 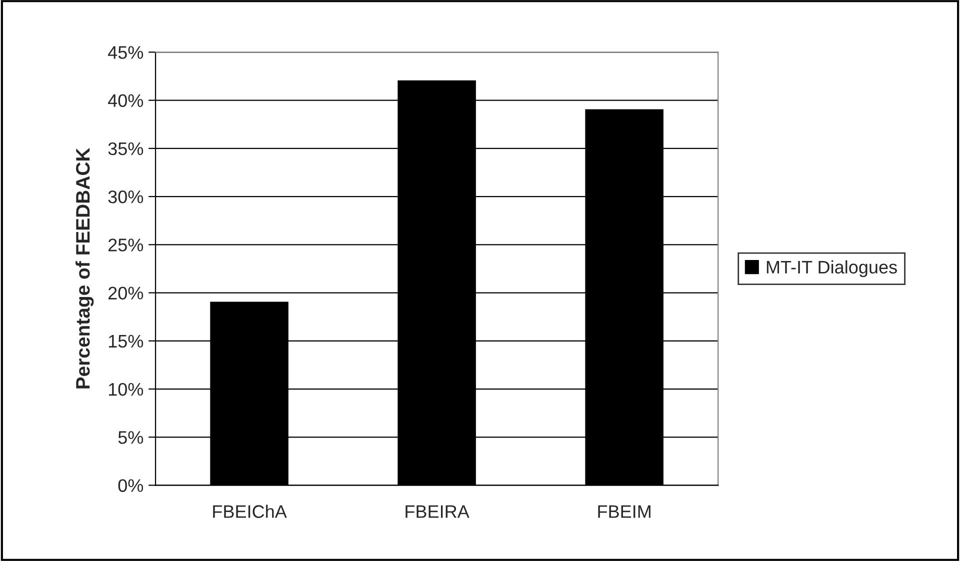 What do you see at coordinates (250, 511) in the screenshot?
I see `x-tick-label: FBEIChA` at bounding box center [250, 511].